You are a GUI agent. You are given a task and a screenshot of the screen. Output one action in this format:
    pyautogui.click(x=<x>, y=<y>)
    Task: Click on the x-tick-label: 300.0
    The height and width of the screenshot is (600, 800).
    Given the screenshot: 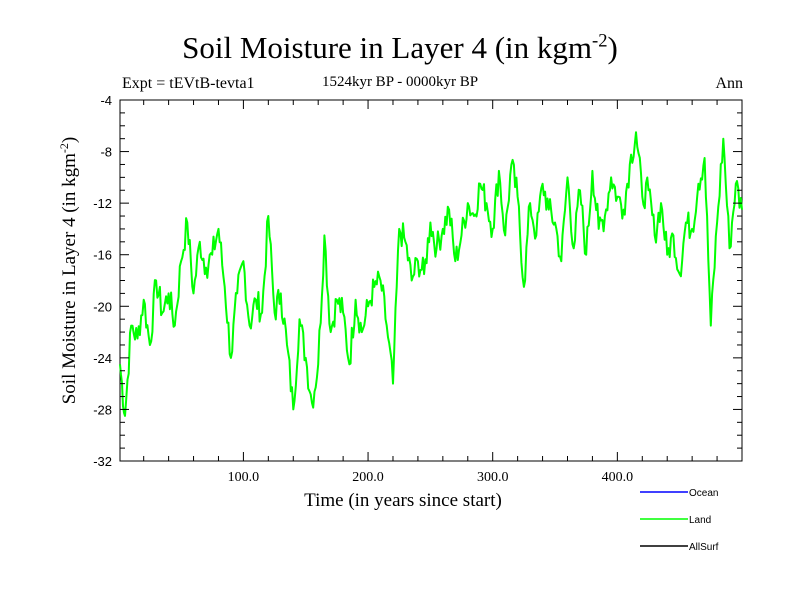 What is the action you would take?
    pyautogui.click(x=493, y=477)
    